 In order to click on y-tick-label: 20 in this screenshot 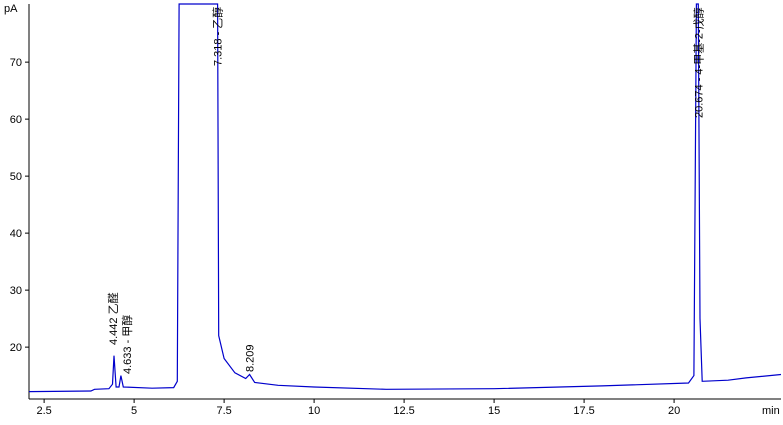, I will do `click(16, 348)`.